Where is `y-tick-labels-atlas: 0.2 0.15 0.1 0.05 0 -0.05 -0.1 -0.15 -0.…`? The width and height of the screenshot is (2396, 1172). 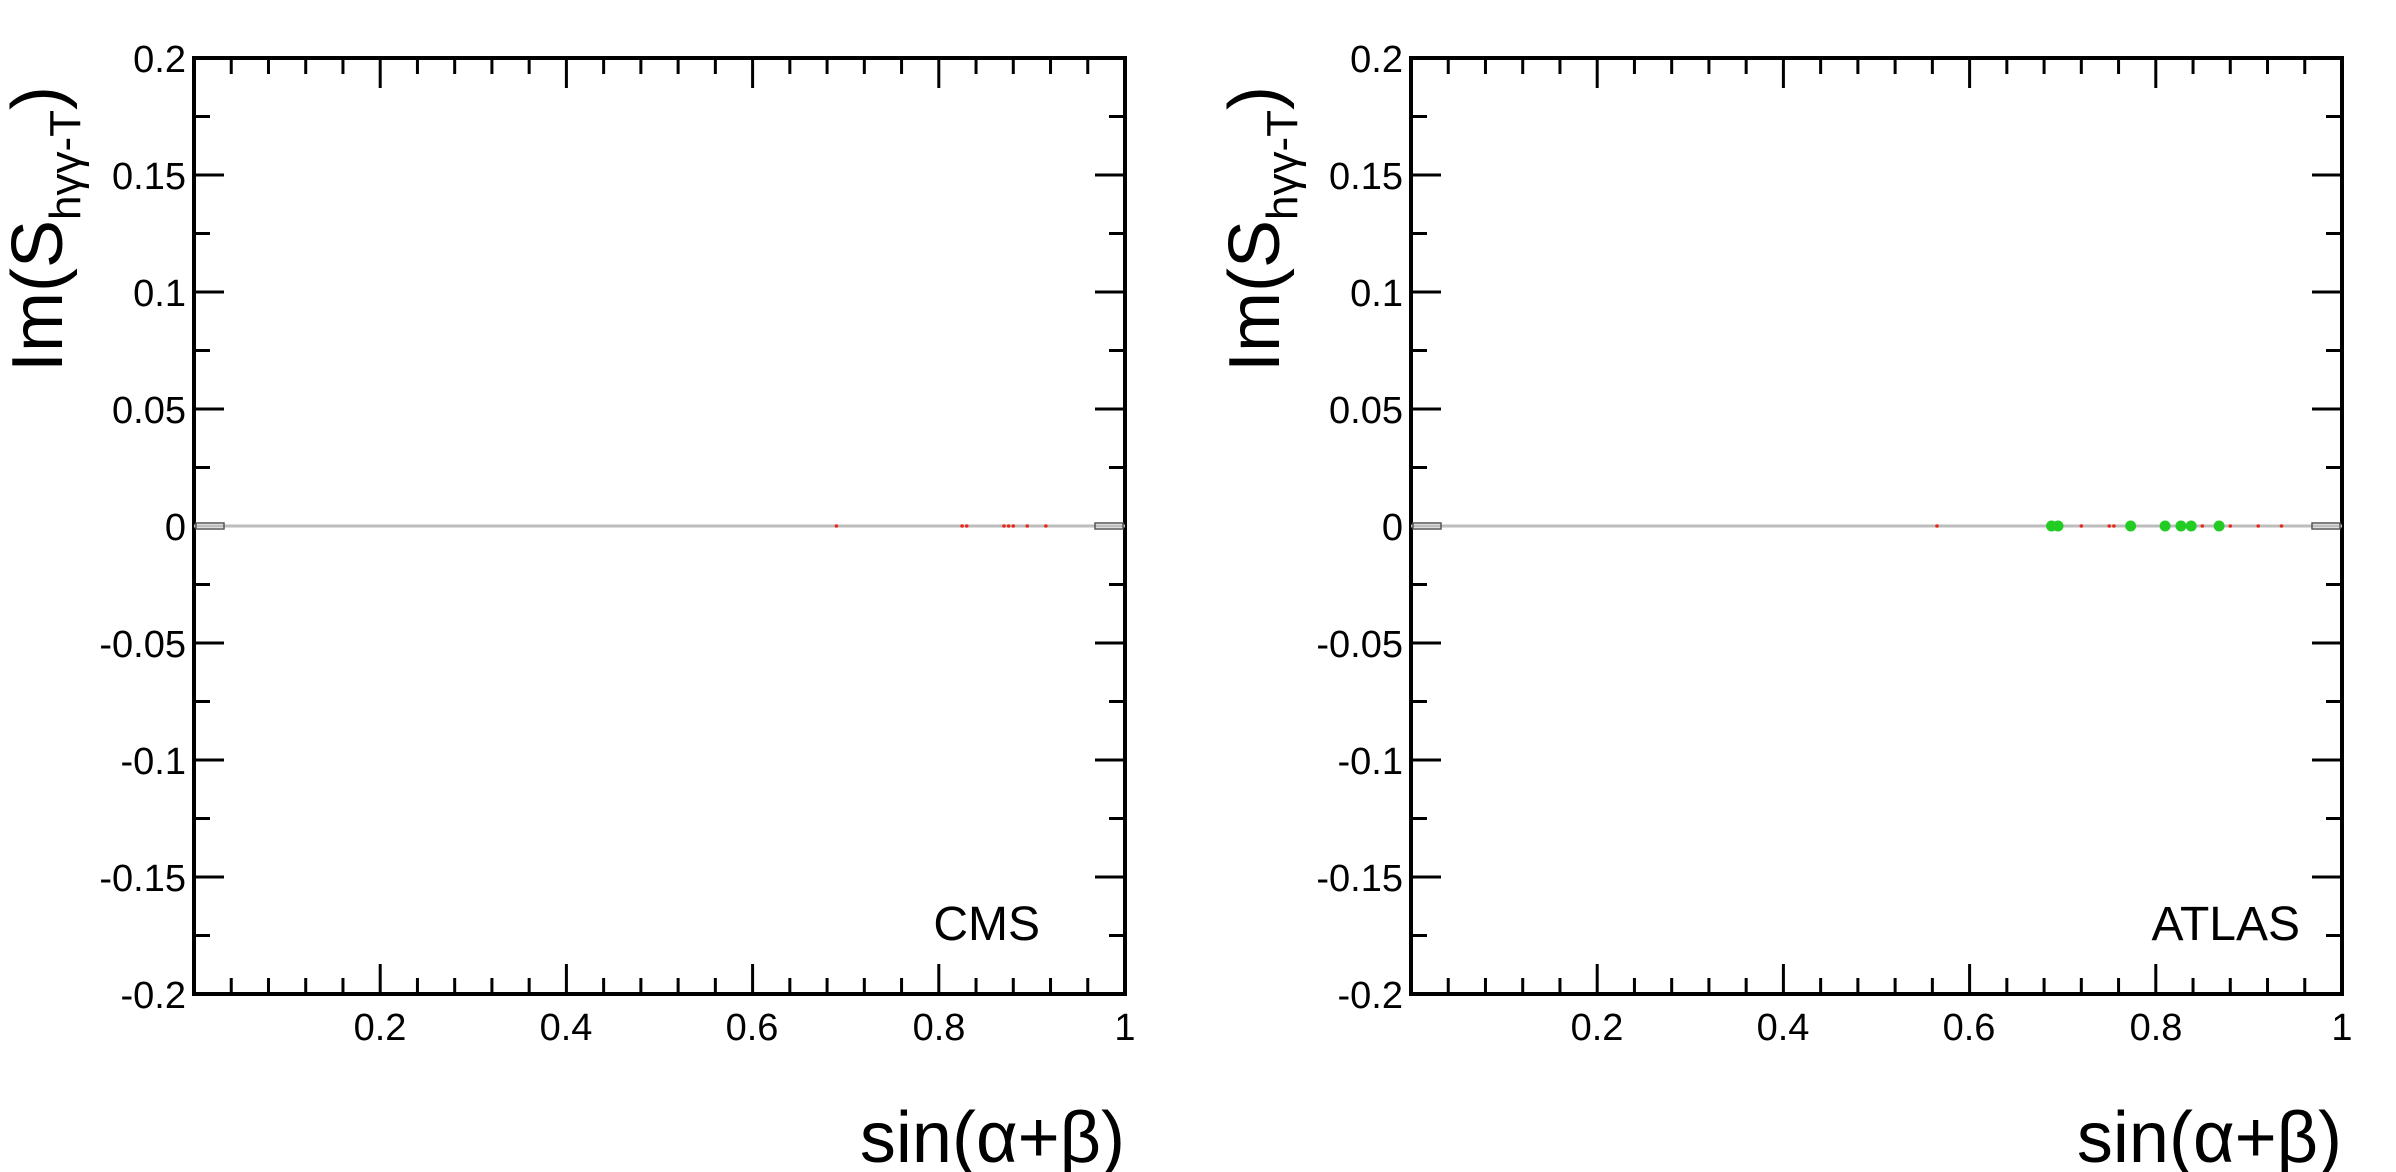
y-tick-labels-atlas: 0.2 0.15 0.1 0.05 0 -0.05 -0.1 -0.15 -0.… is located at coordinates (1359, 528).